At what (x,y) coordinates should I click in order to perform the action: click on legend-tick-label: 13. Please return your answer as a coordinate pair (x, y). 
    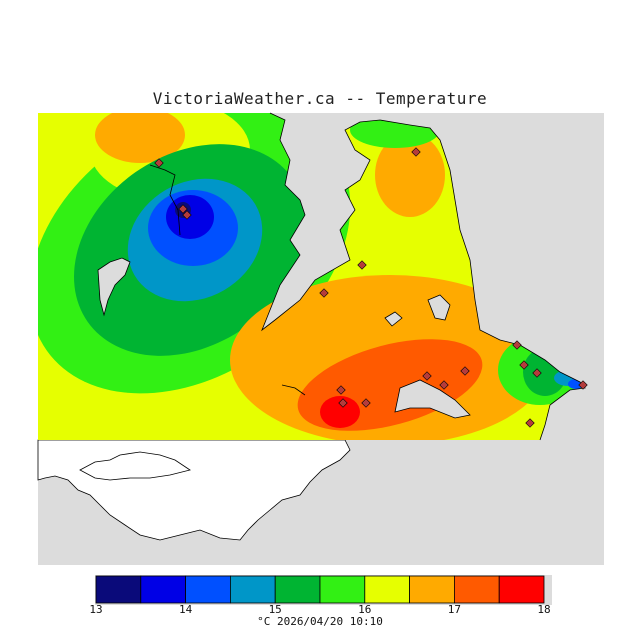
    Looking at the image, I should click on (96, 609).